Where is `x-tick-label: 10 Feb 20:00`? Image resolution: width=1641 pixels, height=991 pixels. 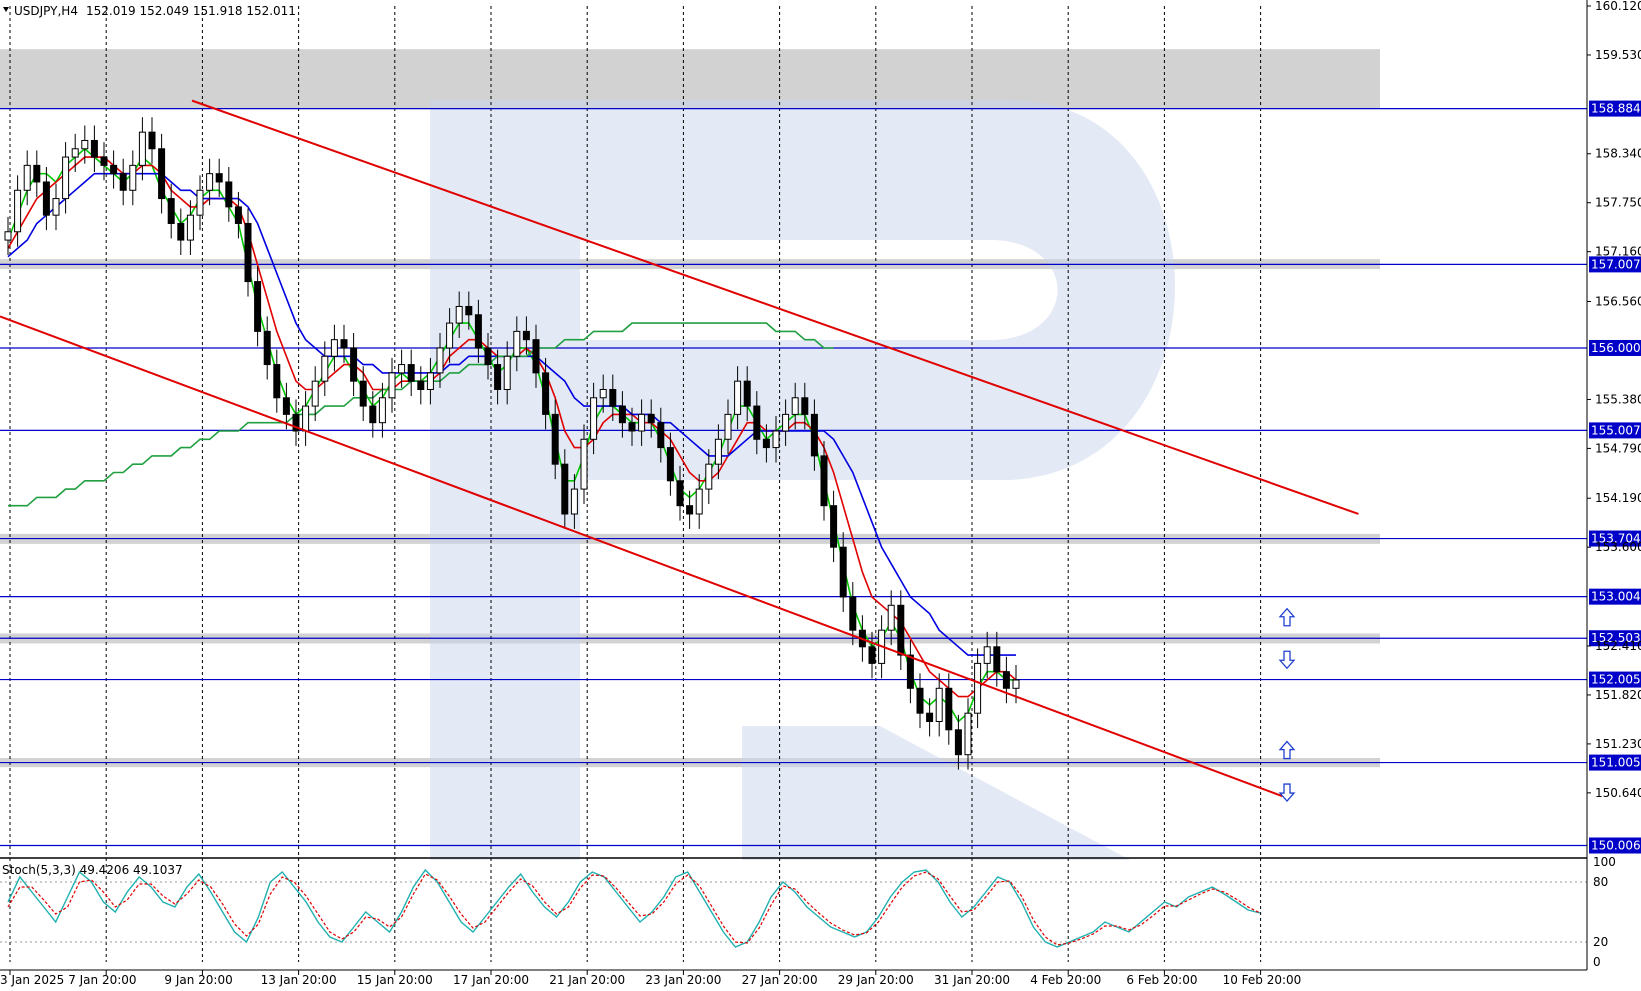
x-tick-label: 10 Feb 20:00 is located at coordinates (1262, 980).